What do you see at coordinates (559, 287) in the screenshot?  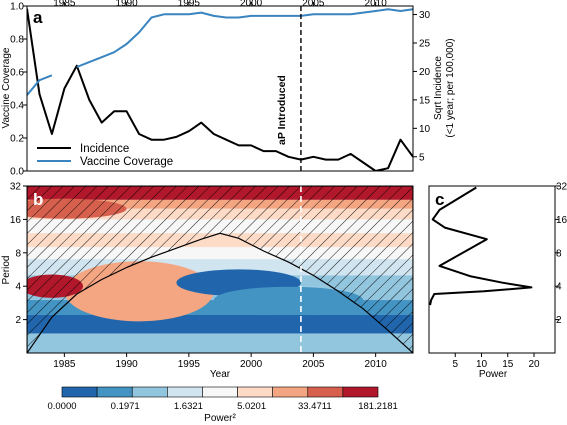 I see `period-tick-label: 4` at bounding box center [559, 287].